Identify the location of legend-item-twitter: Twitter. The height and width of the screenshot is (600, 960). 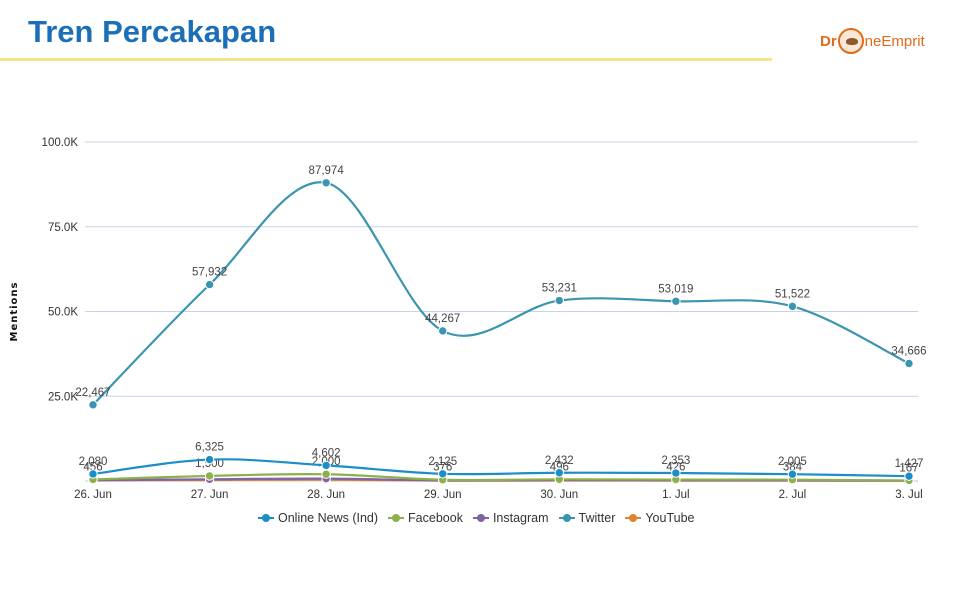
(587, 518).